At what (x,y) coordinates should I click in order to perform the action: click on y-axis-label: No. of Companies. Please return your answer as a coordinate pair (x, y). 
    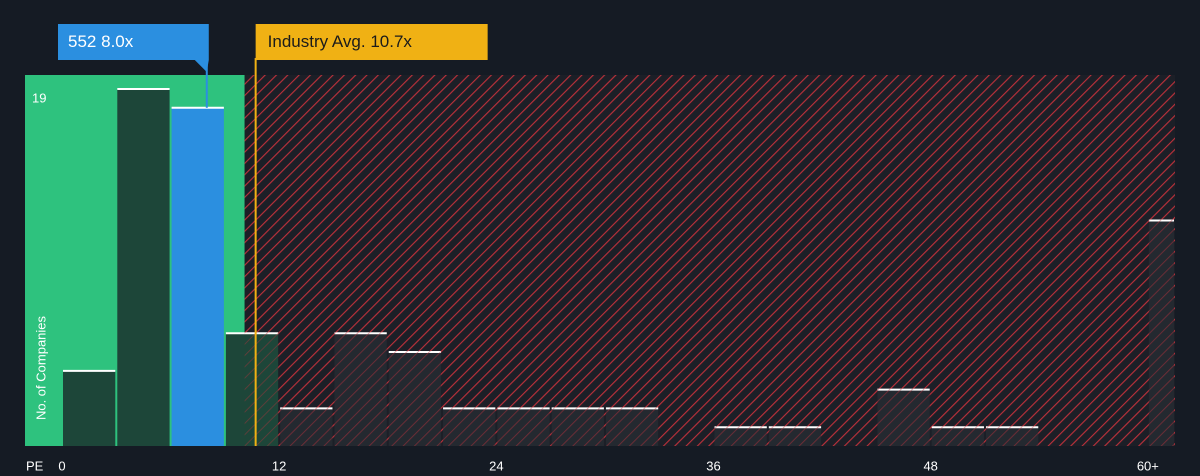
    Looking at the image, I should click on (40, 367).